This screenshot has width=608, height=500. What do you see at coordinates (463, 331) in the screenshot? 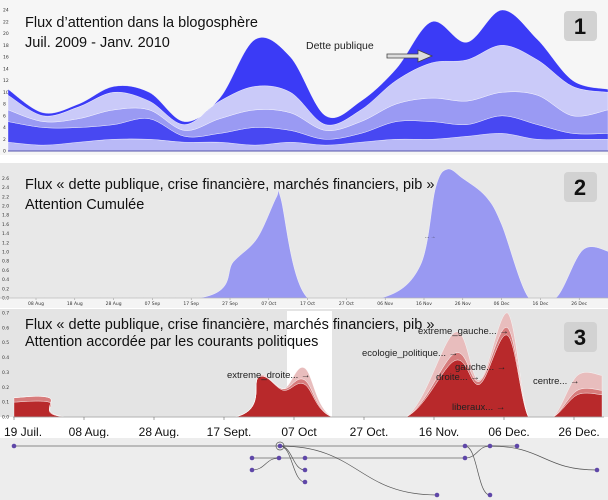
I see `label-extreme-gauche: extreme_gauche... →` at bounding box center [463, 331].